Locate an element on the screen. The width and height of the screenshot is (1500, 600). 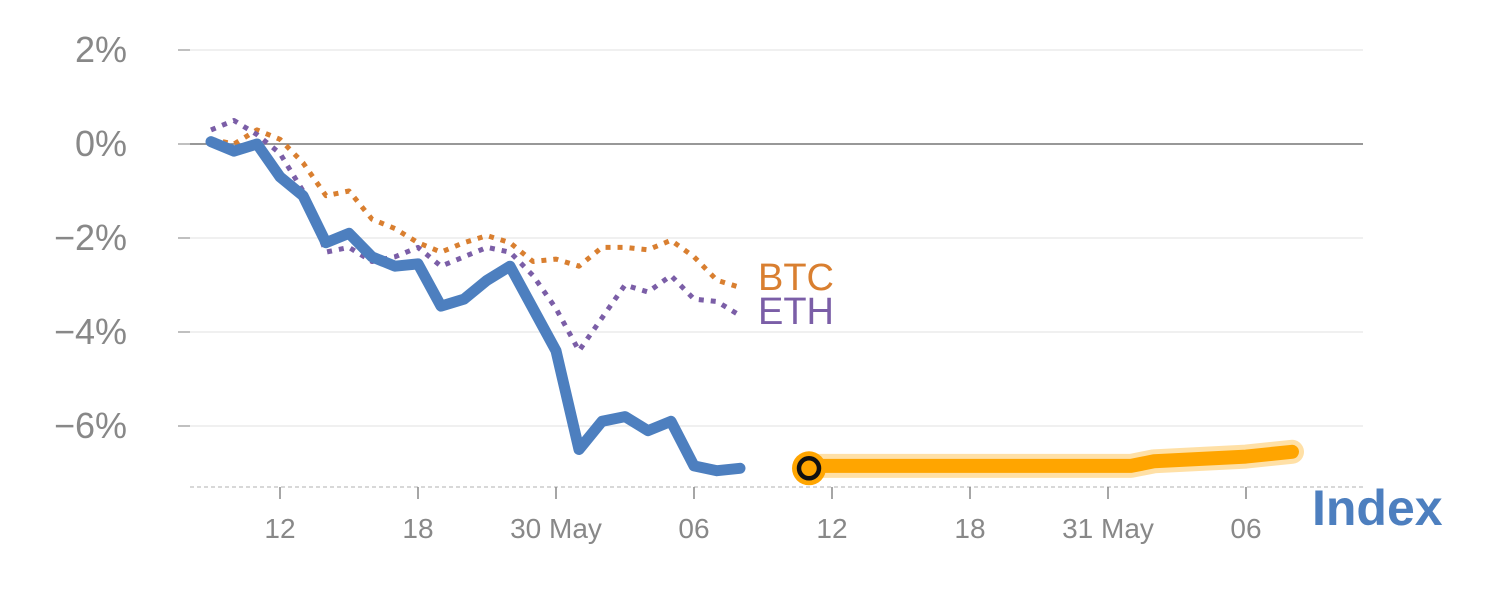
x-tick-label: 30 May is located at coordinates (556, 528).